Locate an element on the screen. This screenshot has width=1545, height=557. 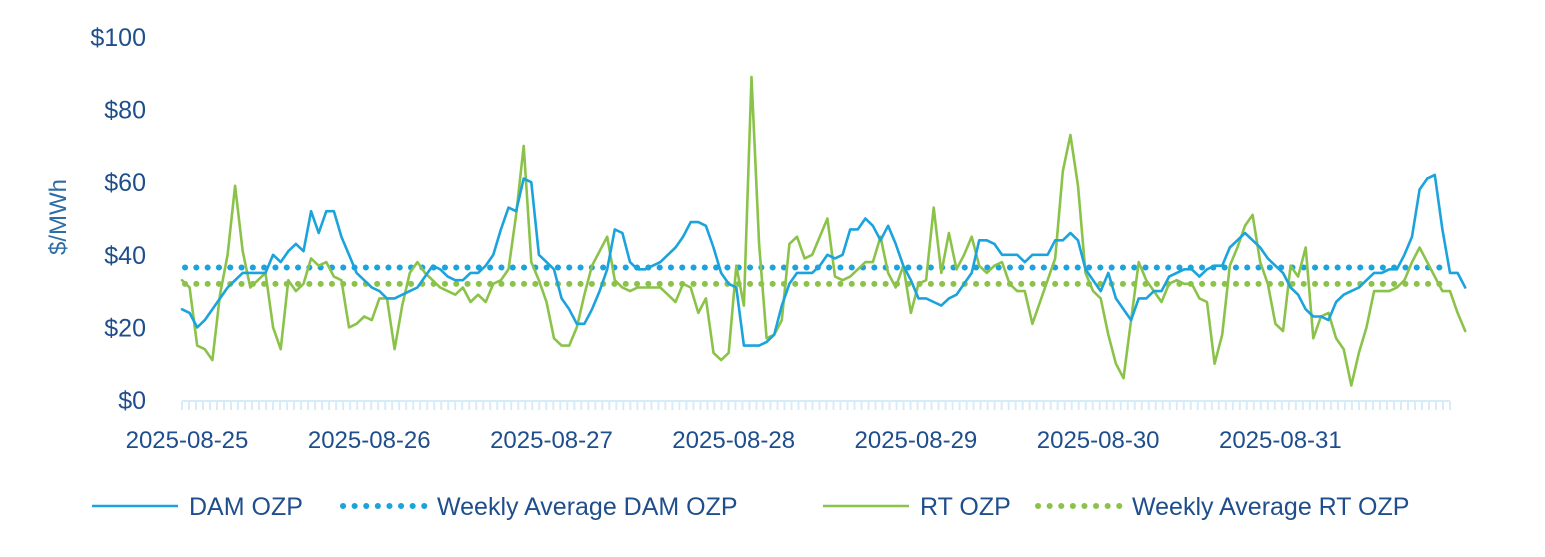
legend-label: Weekly Average RT OZP is located at coordinates (1270, 507).